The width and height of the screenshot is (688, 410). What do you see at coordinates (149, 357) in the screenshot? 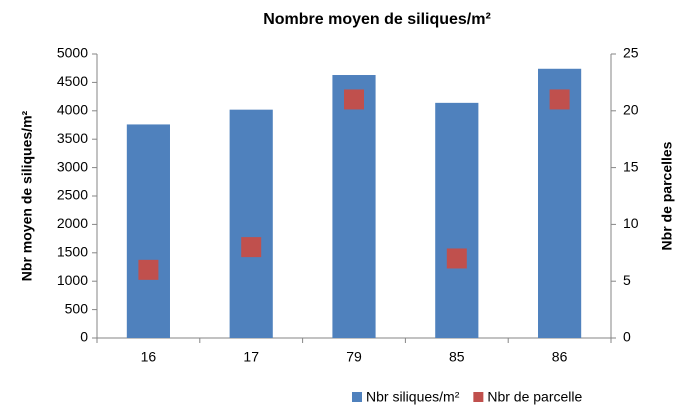
I see `x-tick-label: 16` at bounding box center [149, 357].